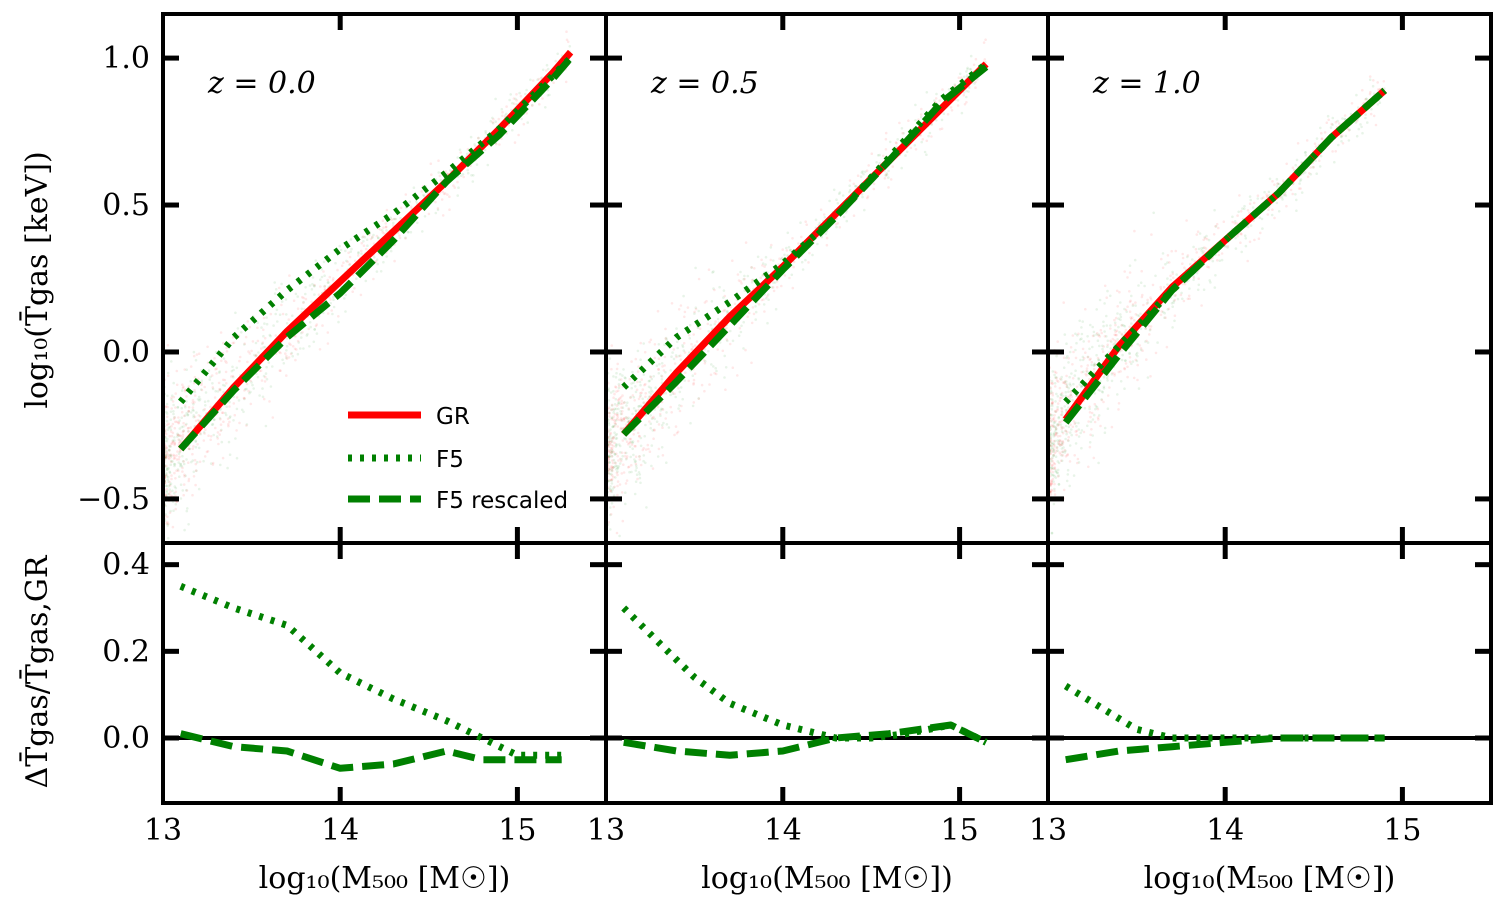 This screenshot has height=905, width=1500. What do you see at coordinates (37, 279) in the screenshot?
I see `y-axis-title-top: log₁₀(T̄gas [keV])` at bounding box center [37, 279].